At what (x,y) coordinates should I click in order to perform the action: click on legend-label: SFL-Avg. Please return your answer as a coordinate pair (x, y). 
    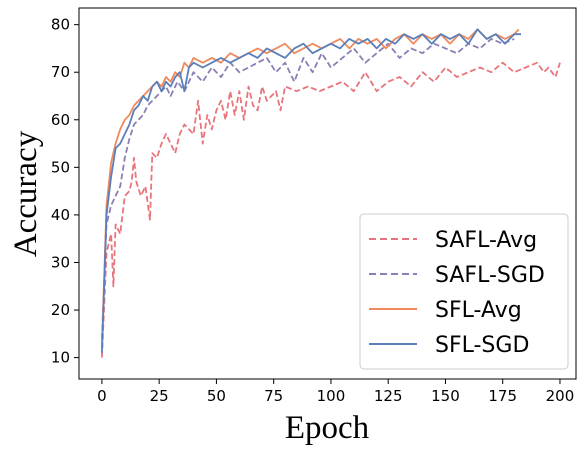
    Looking at the image, I should click on (478, 310).